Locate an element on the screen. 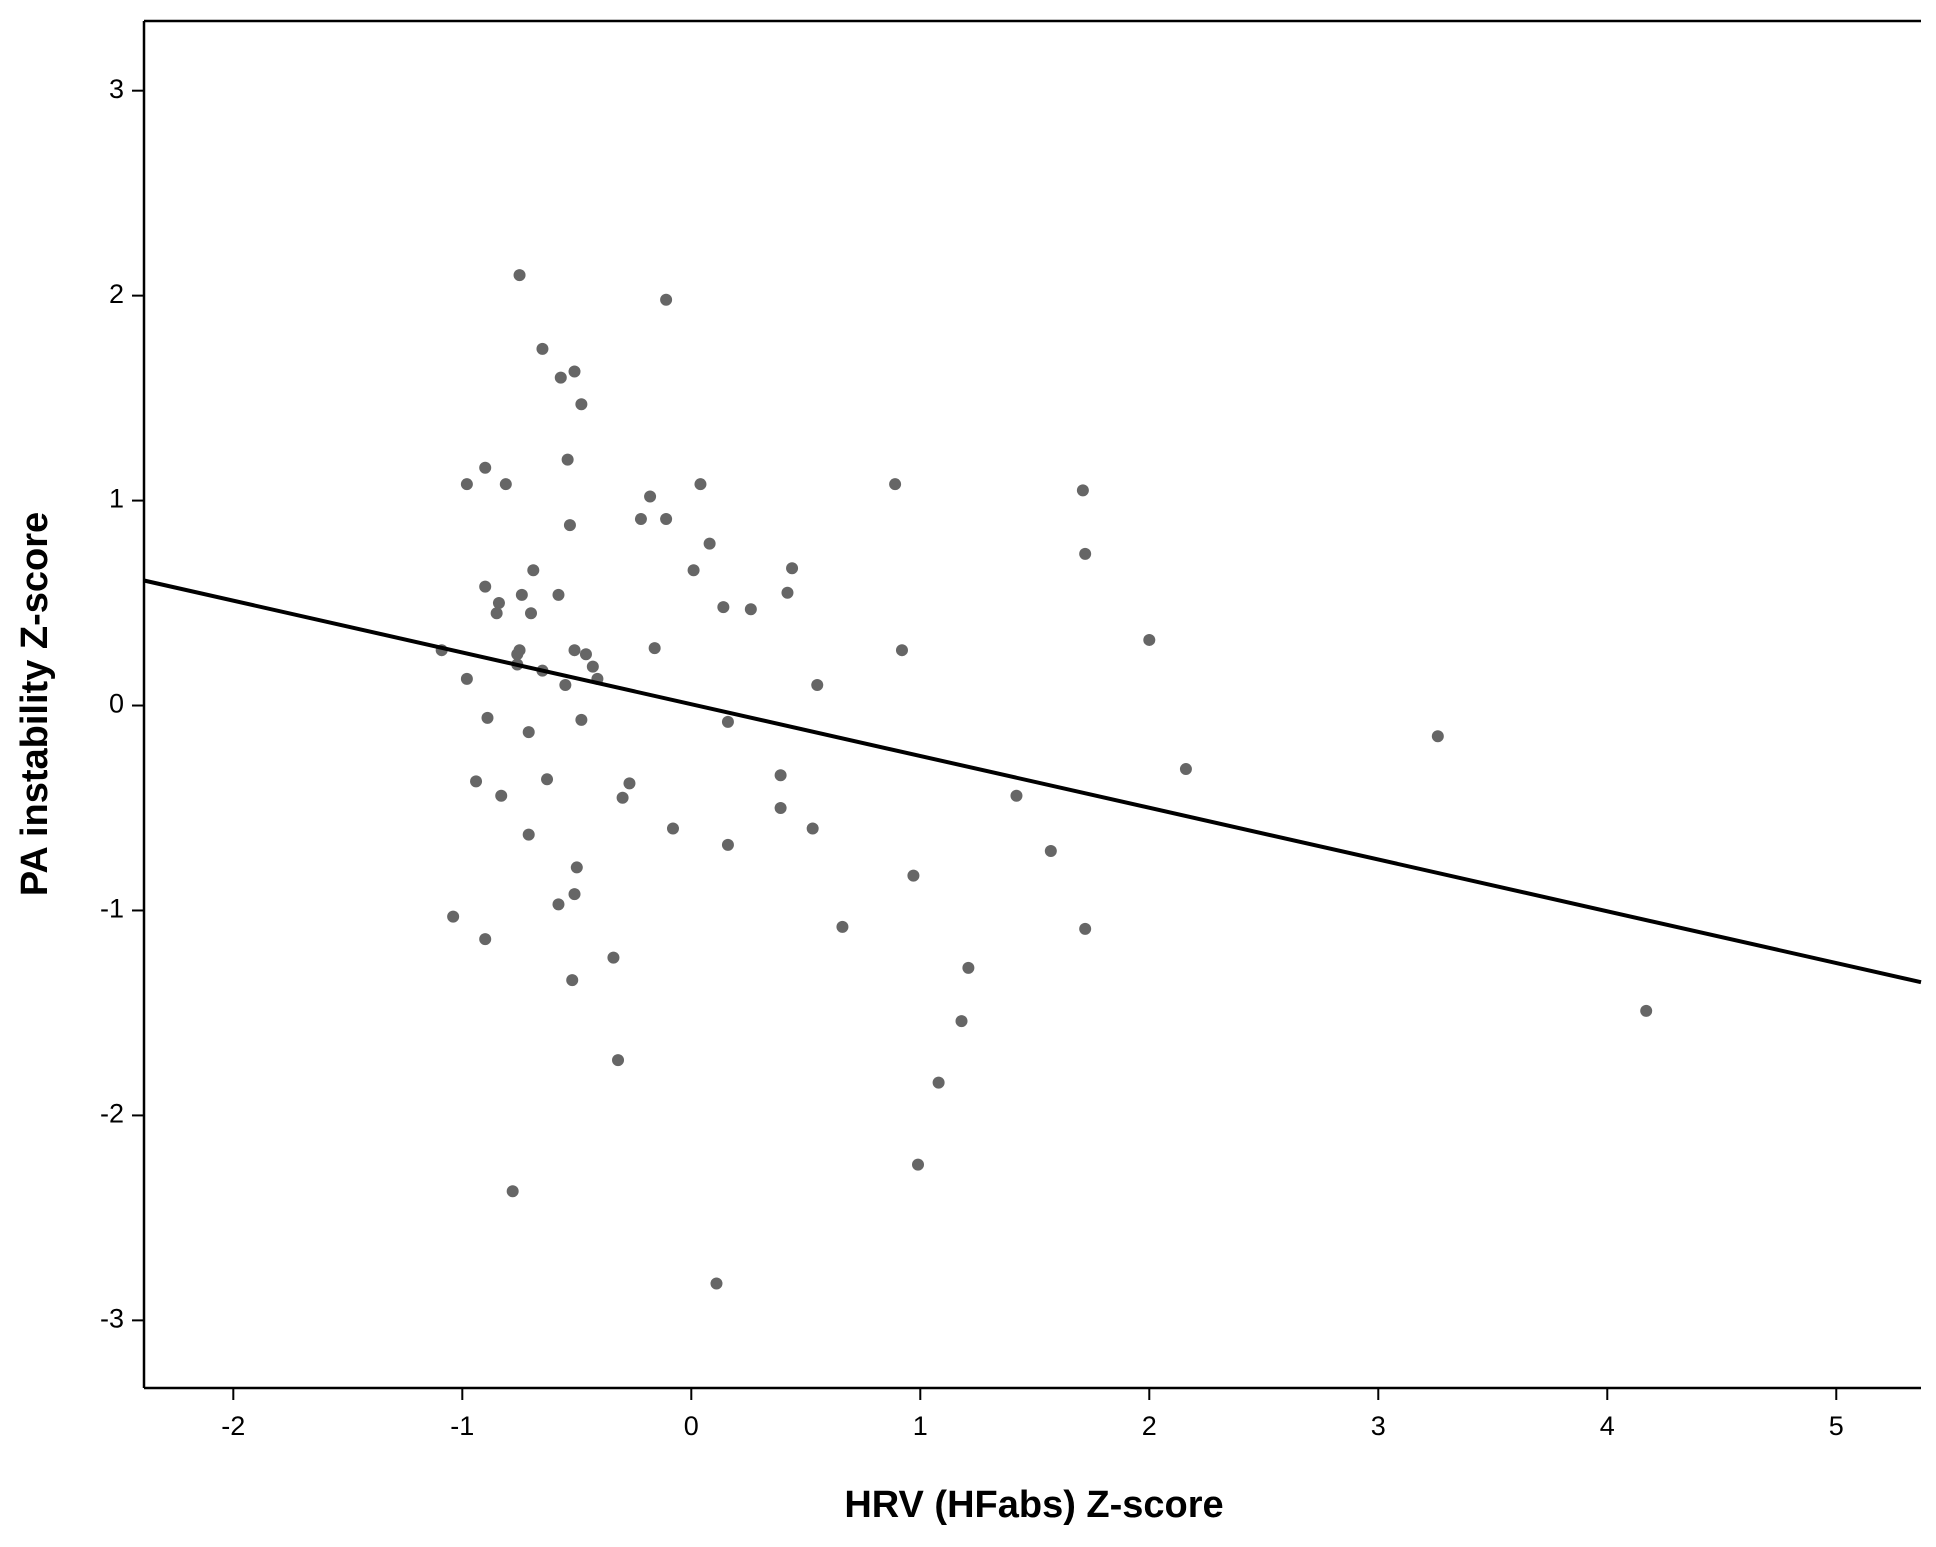 This screenshot has height=1547, width=1936. y-tick-label: 3 is located at coordinates (116, 89).